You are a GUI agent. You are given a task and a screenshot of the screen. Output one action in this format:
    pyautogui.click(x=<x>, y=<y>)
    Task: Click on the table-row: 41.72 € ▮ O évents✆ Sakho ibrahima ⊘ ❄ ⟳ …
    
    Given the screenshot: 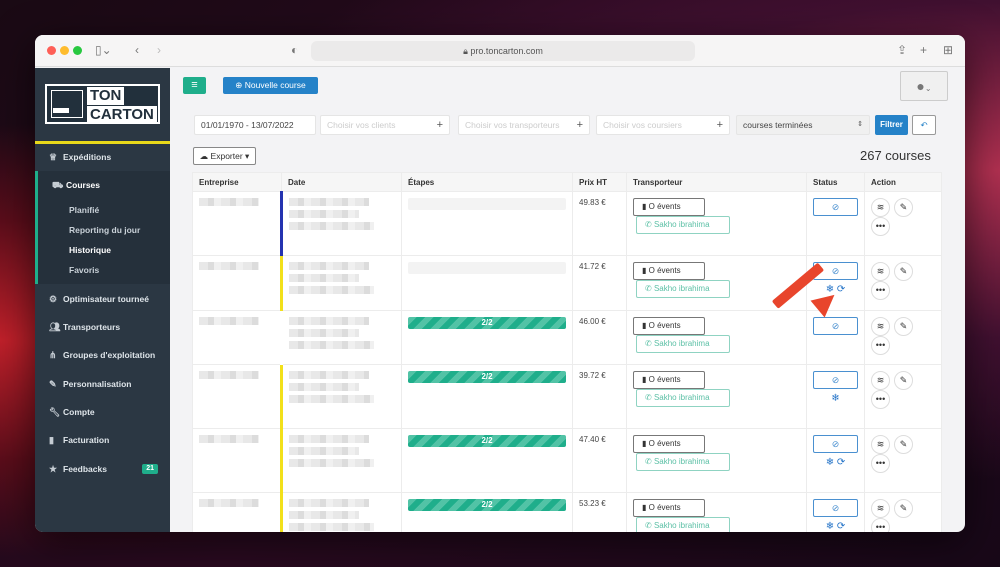 What is the action you would take?
    pyautogui.click(x=567, y=283)
    